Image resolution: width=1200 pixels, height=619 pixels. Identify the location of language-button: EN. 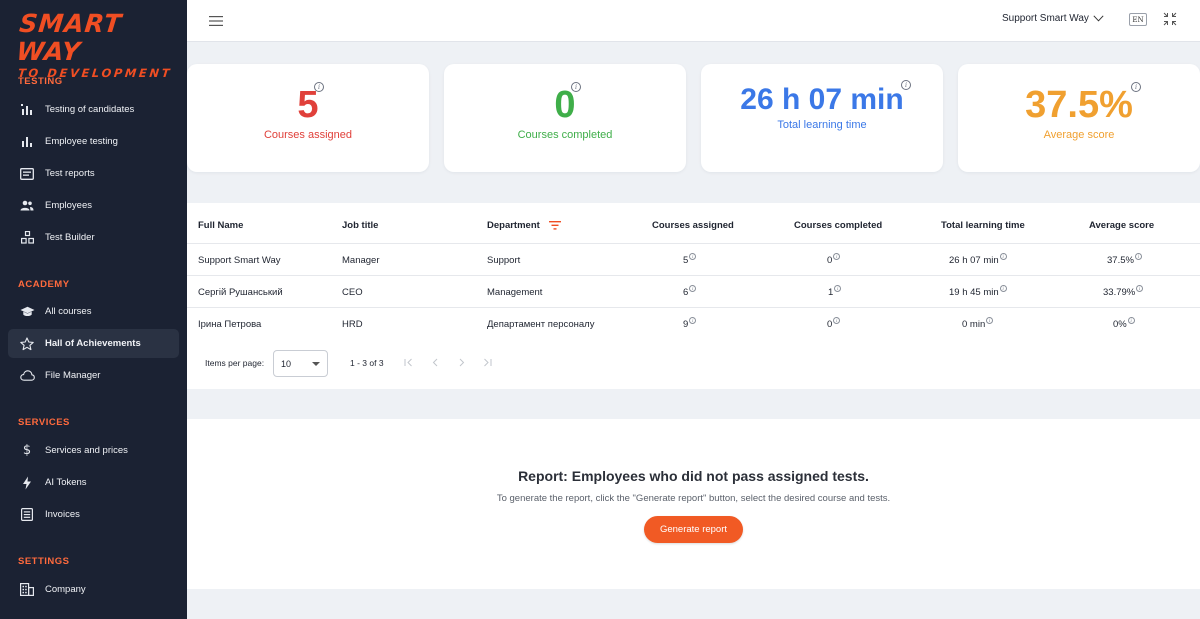
(1138, 19).